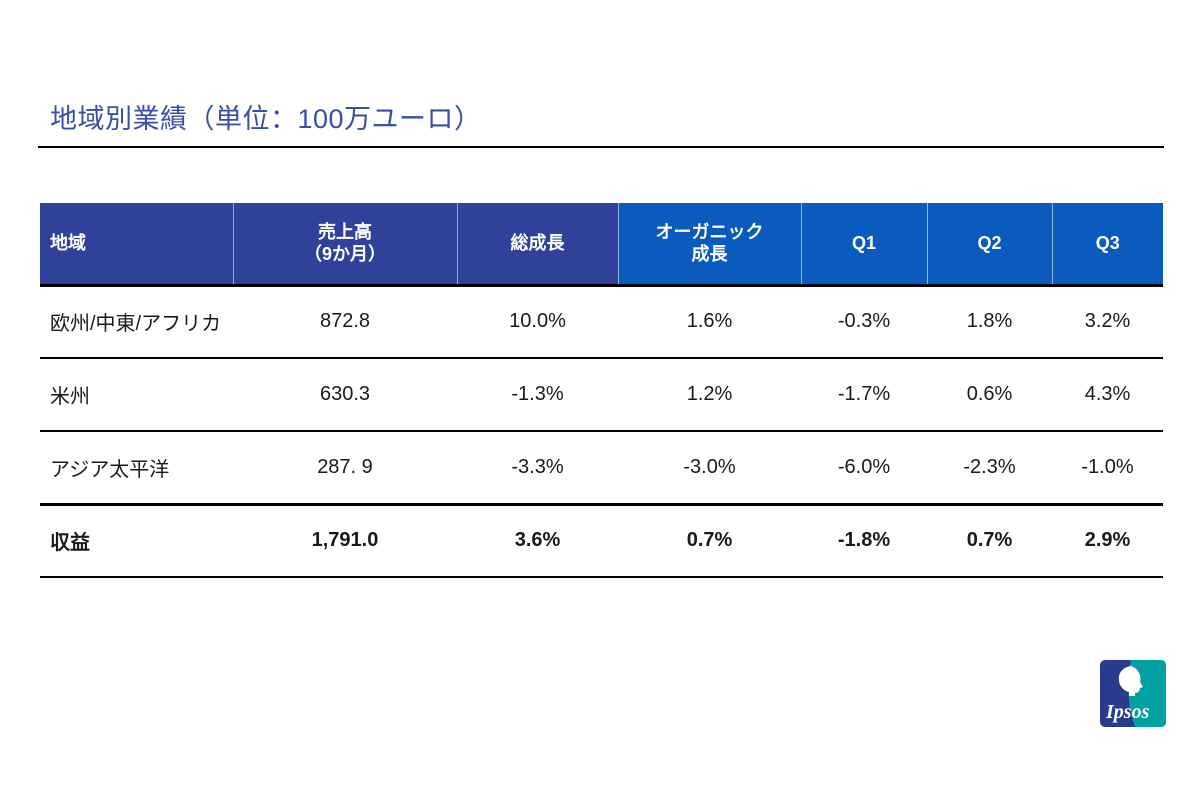 This screenshot has width=1200, height=800. Describe the element at coordinates (709, 245) in the screenshot. I see `col-header-organic-growth: オーガニック 成長` at that location.